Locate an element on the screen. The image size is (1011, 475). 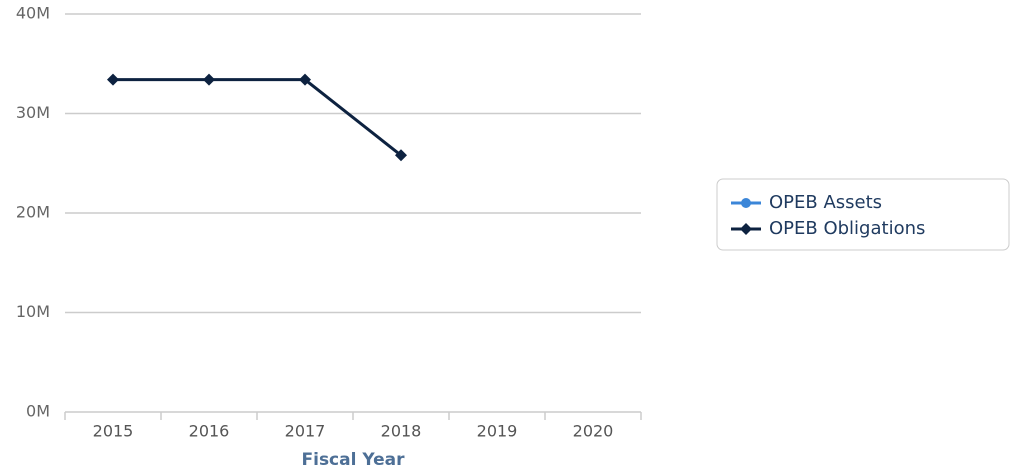
x-tick-label: 2018 is located at coordinates (401, 431).